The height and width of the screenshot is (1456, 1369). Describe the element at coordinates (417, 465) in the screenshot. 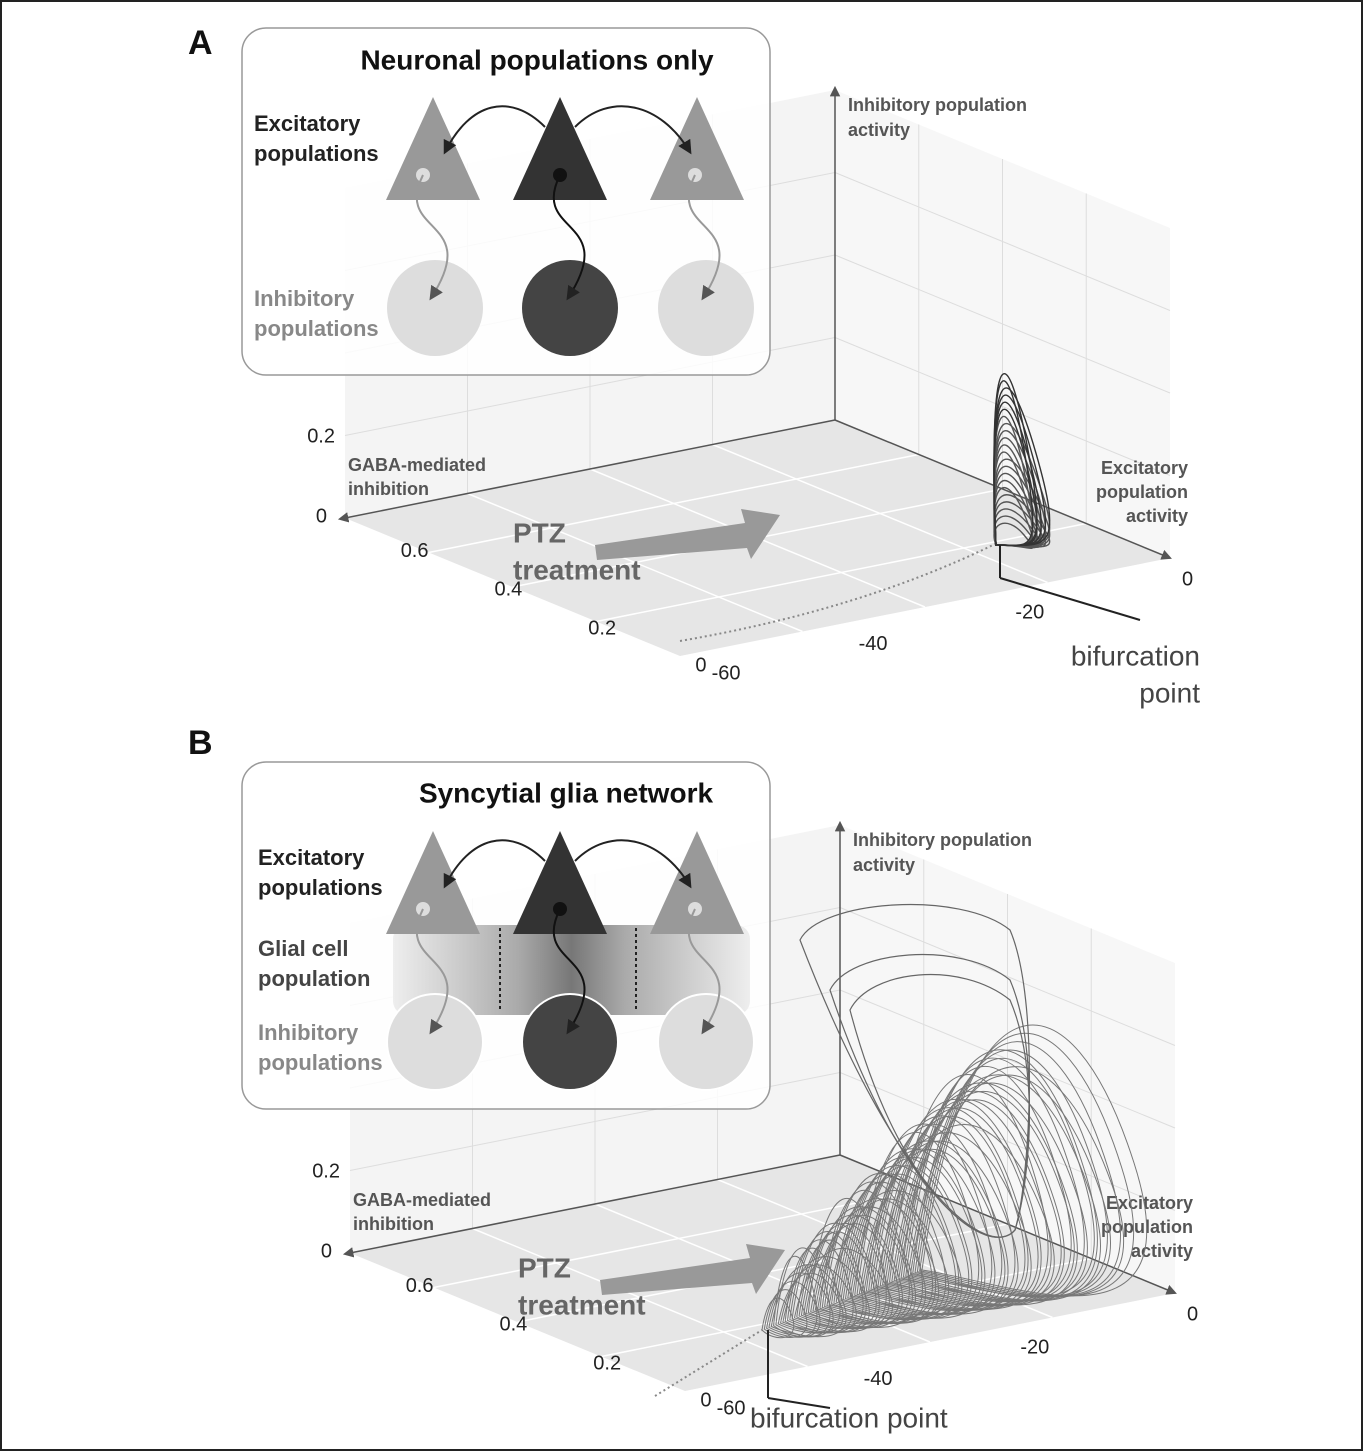

I see `y-axis-label: GABA-mediated` at that location.